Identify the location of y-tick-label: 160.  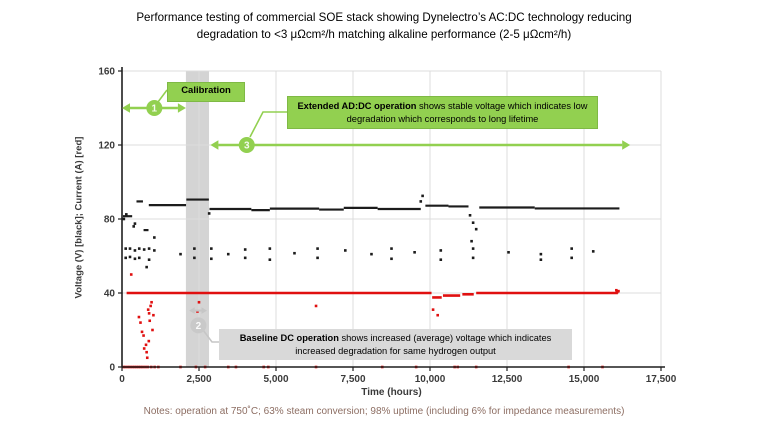
(106, 72).